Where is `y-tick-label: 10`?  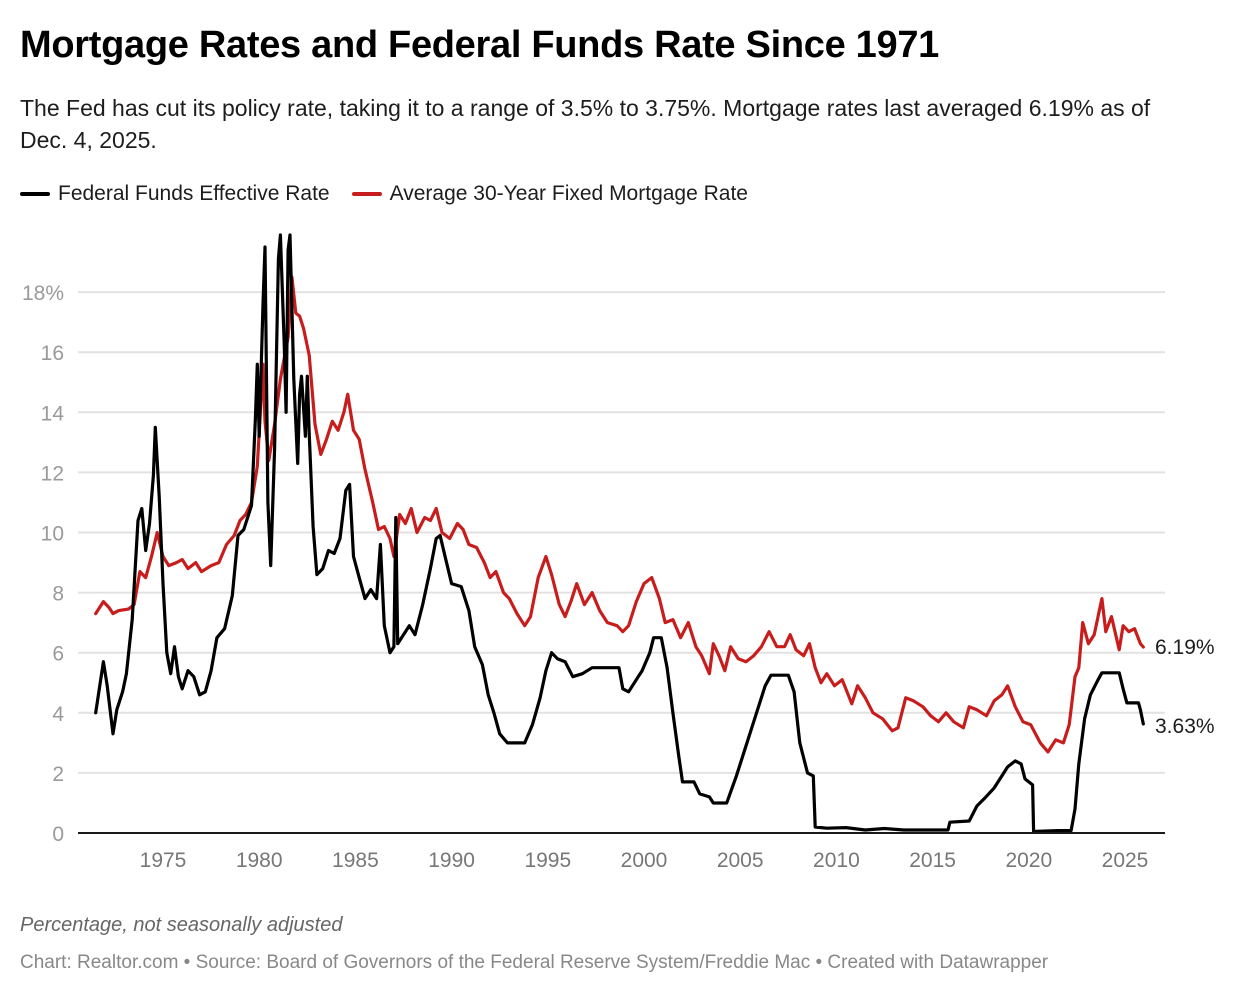
y-tick-label: 10 is located at coordinates (52, 534).